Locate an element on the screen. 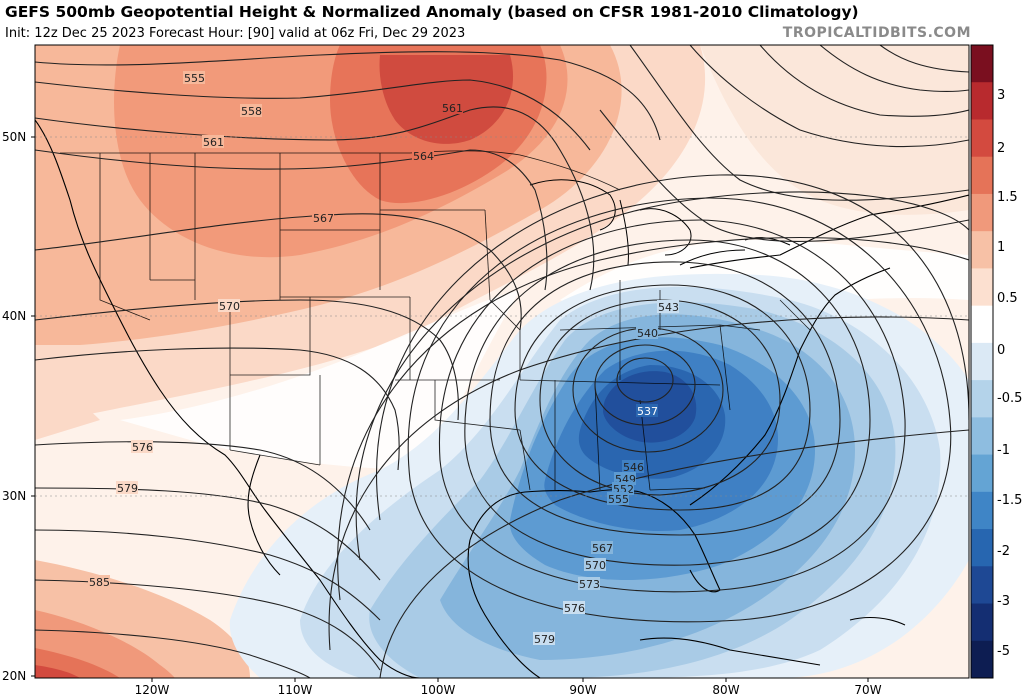 The image size is (1024, 696). great-lakes is located at coordinates (660, 222).